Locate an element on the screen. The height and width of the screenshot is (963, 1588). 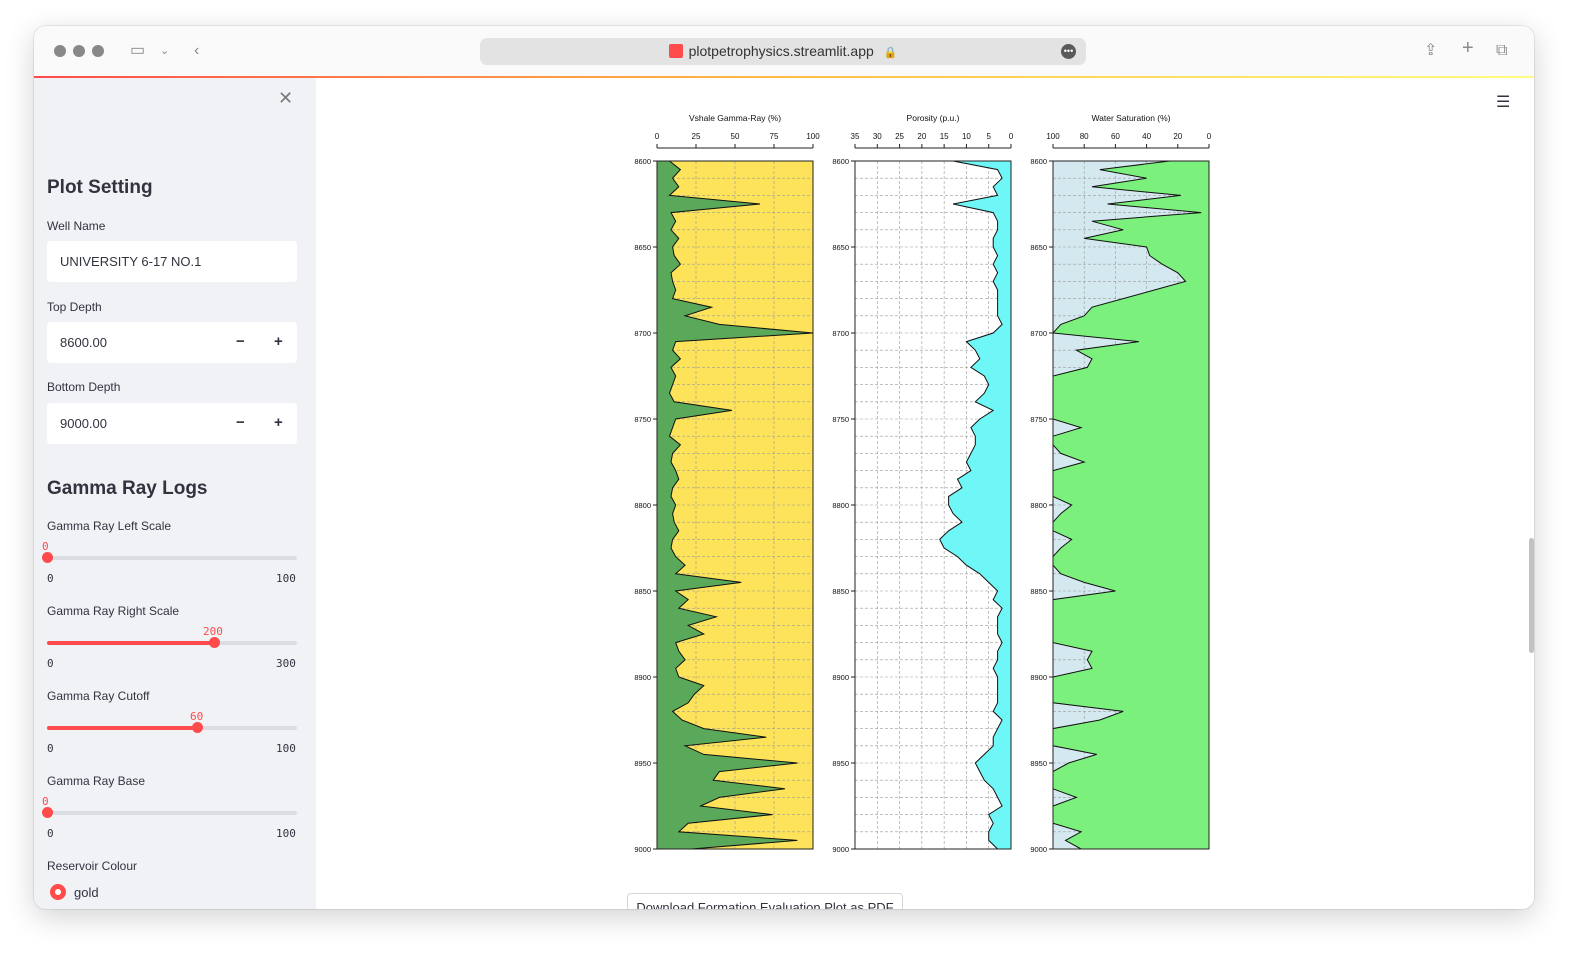
streamlit-favicon-icon is located at coordinates (675, 51).